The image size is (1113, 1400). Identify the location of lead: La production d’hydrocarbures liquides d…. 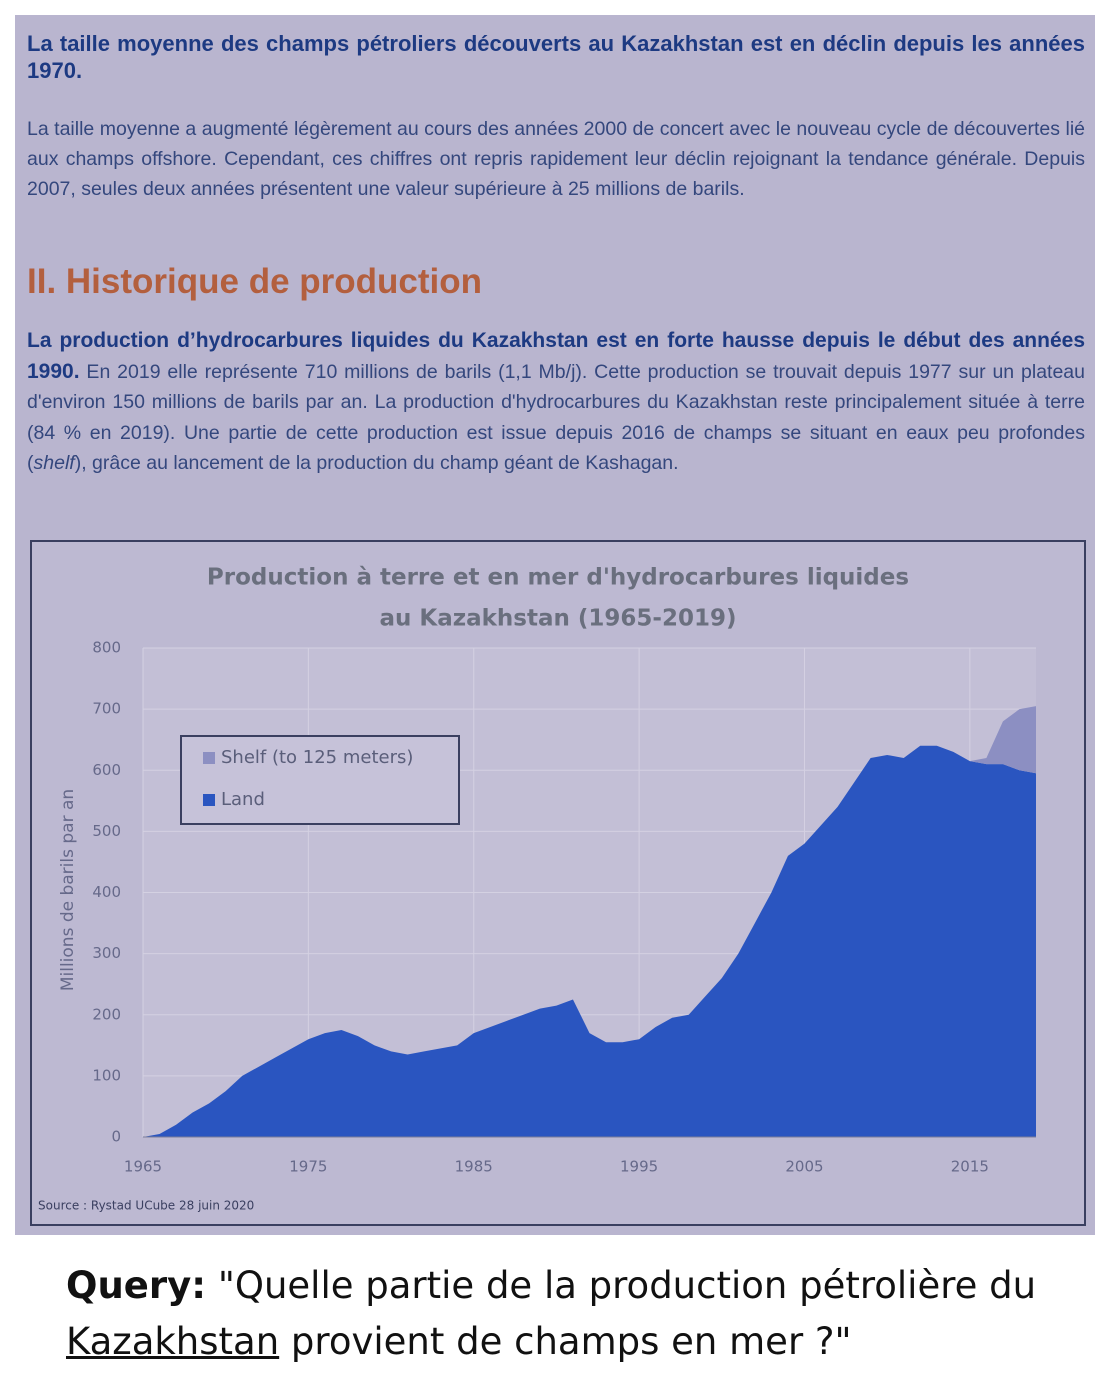
(556, 356).